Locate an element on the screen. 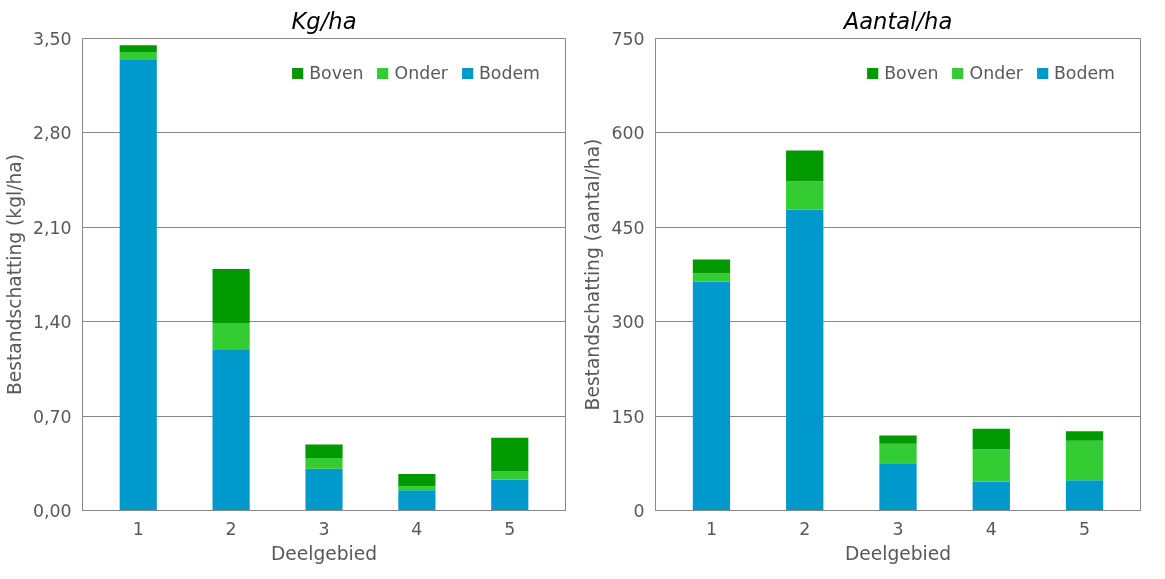 This screenshot has height=579, width=1165. y-axis-title: Bestandschatting (kgl/ha) is located at coordinates (14, 274).